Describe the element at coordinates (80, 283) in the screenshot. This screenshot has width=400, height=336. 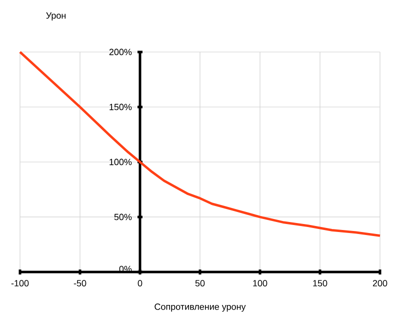
I see `x-tick-label: -50` at that location.